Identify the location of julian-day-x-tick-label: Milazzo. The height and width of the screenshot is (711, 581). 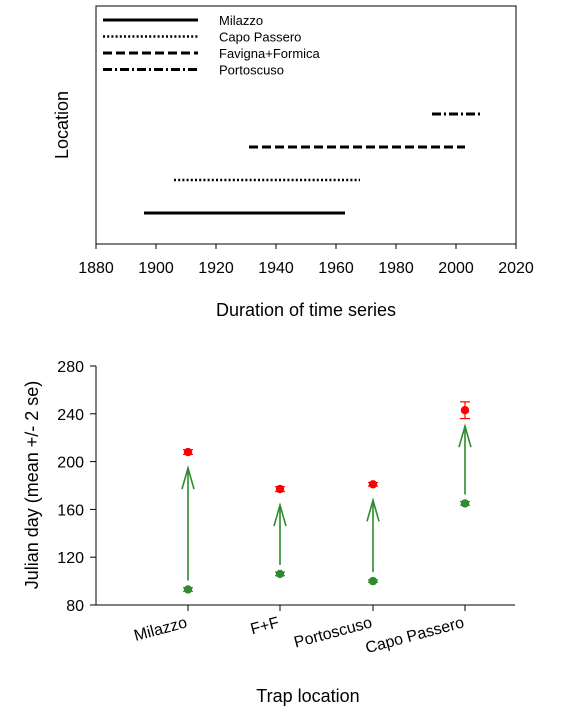
(160, 629).